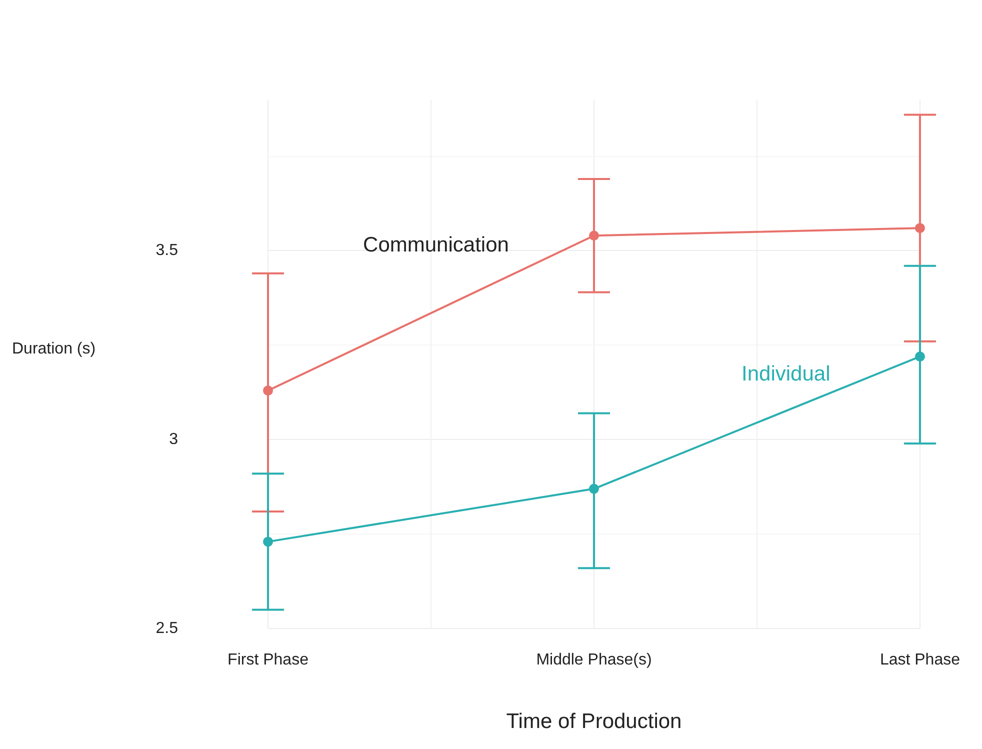  Describe the element at coordinates (436, 244) in the screenshot. I see `series-label: Communication` at that location.